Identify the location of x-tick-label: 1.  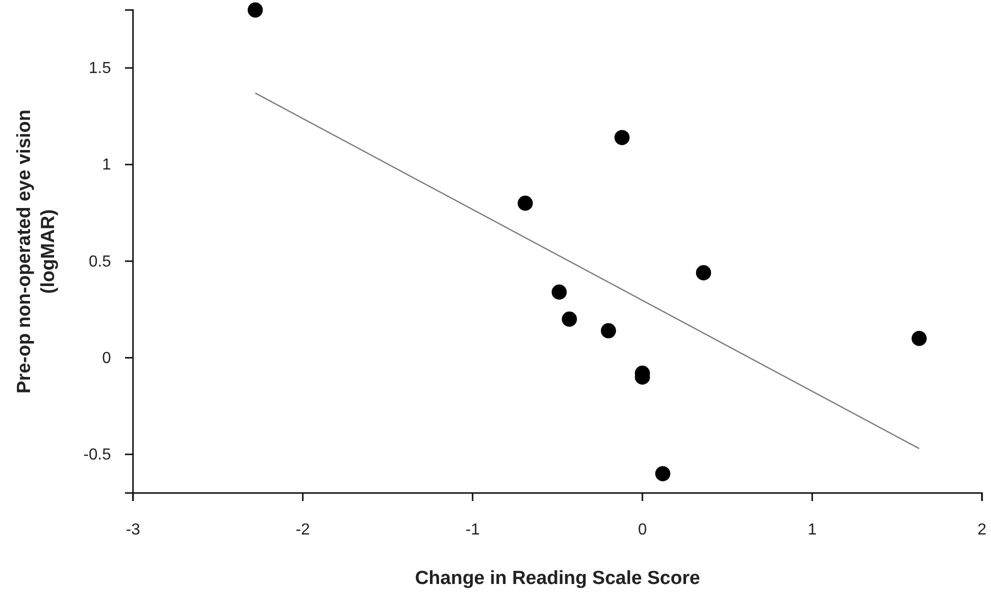
(812, 529).